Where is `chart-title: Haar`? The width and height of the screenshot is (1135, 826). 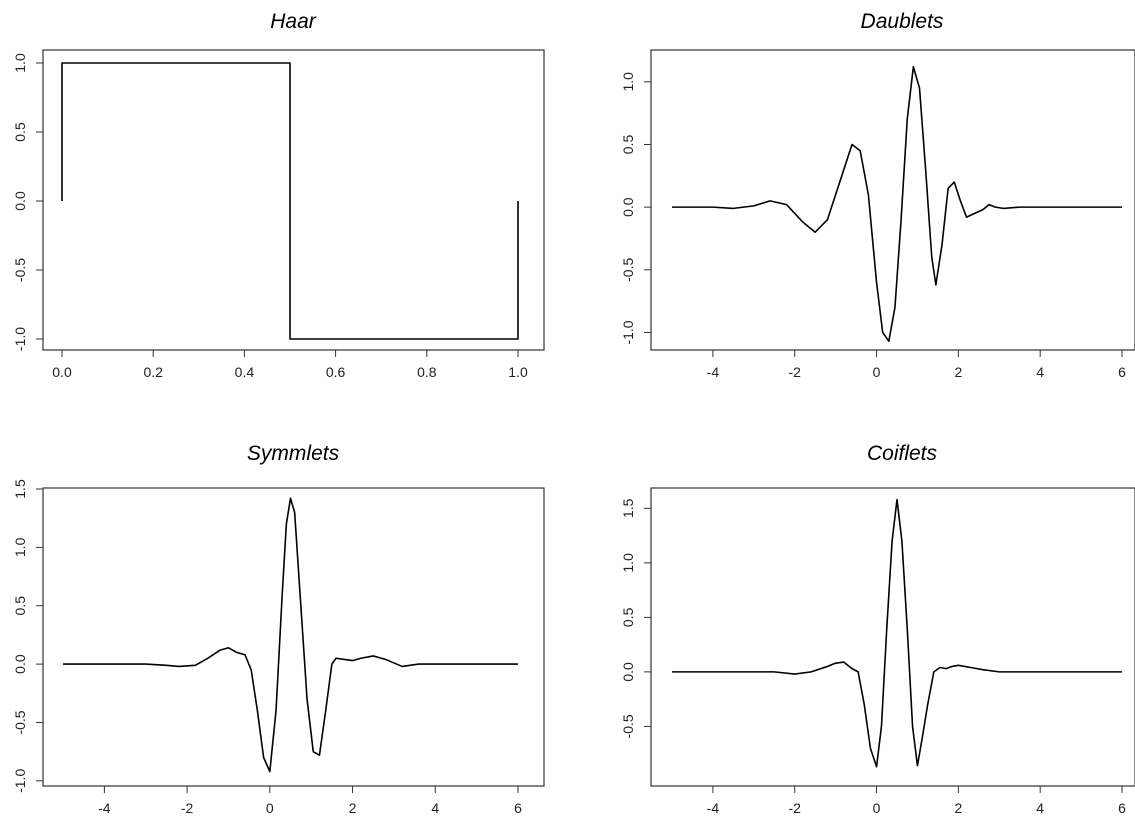 chart-title: Haar is located at coordinates (293, 21).